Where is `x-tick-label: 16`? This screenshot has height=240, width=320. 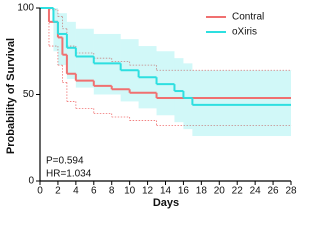 x-tick-label: 16 is located at coordinates (184, 191).